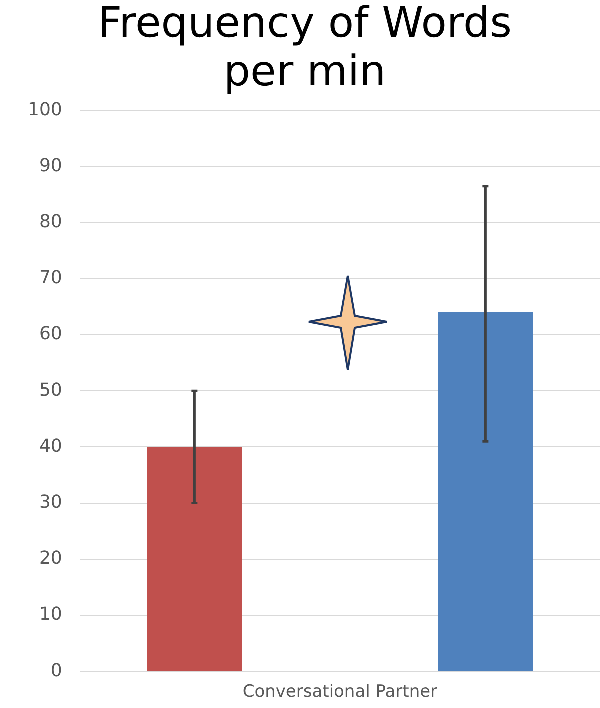 Image resolution: width=600 pixels, height=708 pixels. I want to click on x-tick-label: Conversational Partner, so click(340, 692).